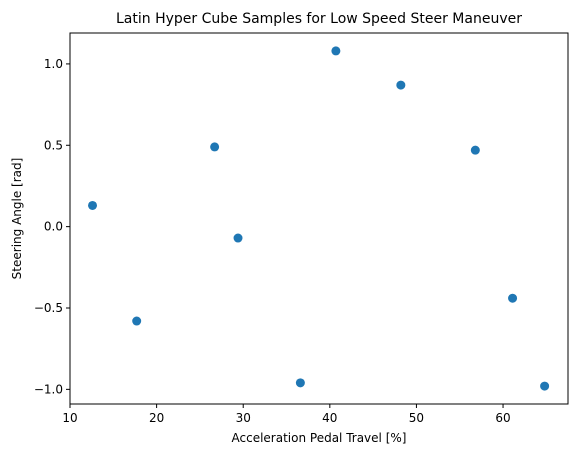 The height and width of the screenshot is (455, 578). I want to click on y-axis-label: Steering Angle [rad], so click(17, 219).